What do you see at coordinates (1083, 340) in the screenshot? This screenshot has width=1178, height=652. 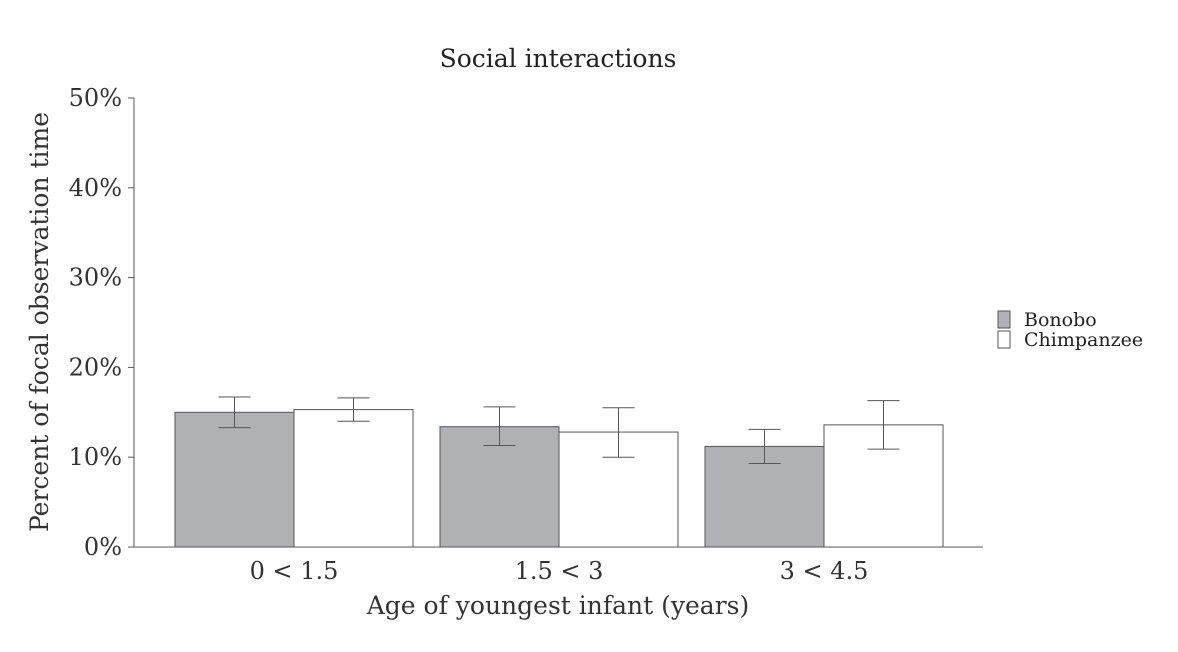 I see `legend-label: Chimpanzee` at bounding box center [1083, 340].